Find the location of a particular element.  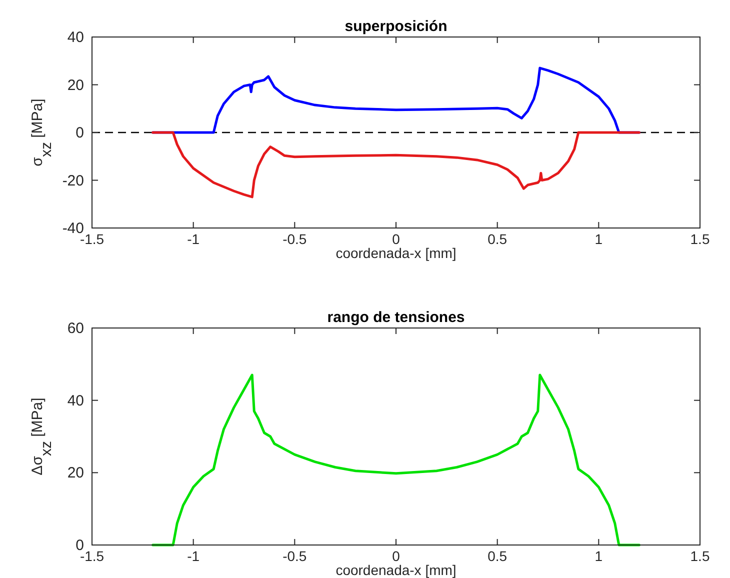

y-tick-label: 60 is located at coordinates (75, 328).